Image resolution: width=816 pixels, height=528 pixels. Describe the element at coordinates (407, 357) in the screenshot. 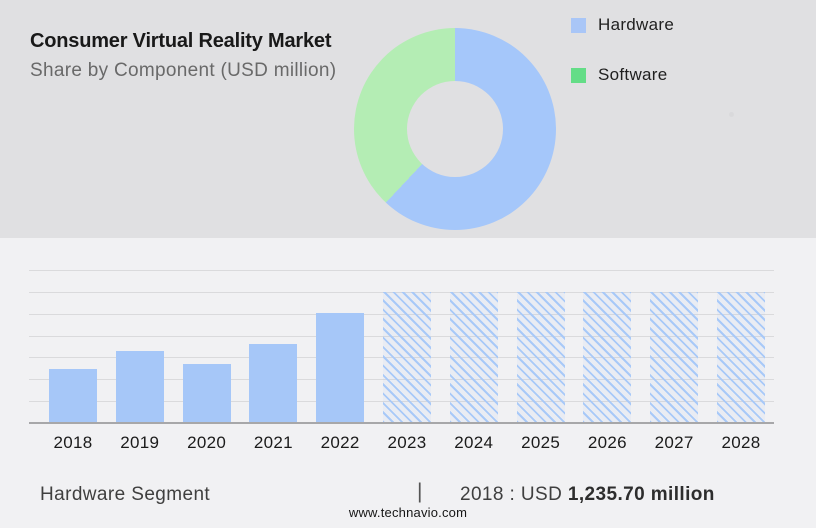

I see `bar-2023` at that location.